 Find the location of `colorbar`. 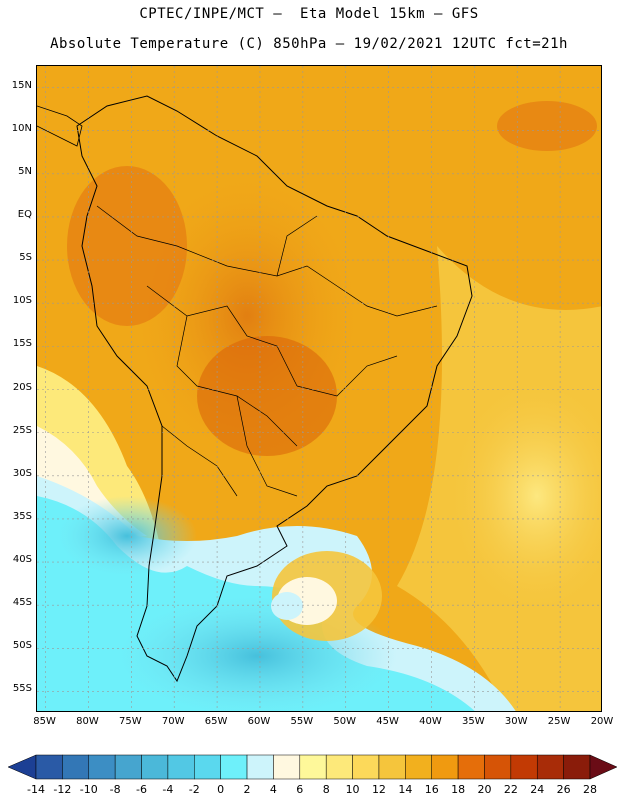

colorbar is located at coordinates (313, 767).